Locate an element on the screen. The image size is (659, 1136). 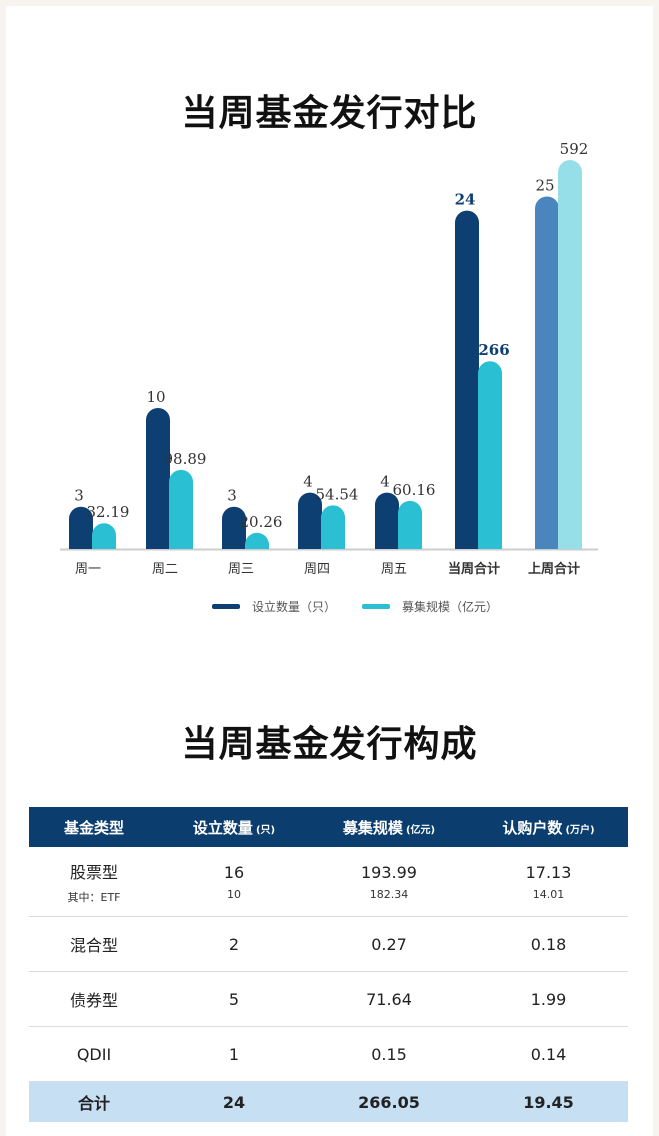
x-tick-label-3: 周四 is located at coordinates (317, 569).